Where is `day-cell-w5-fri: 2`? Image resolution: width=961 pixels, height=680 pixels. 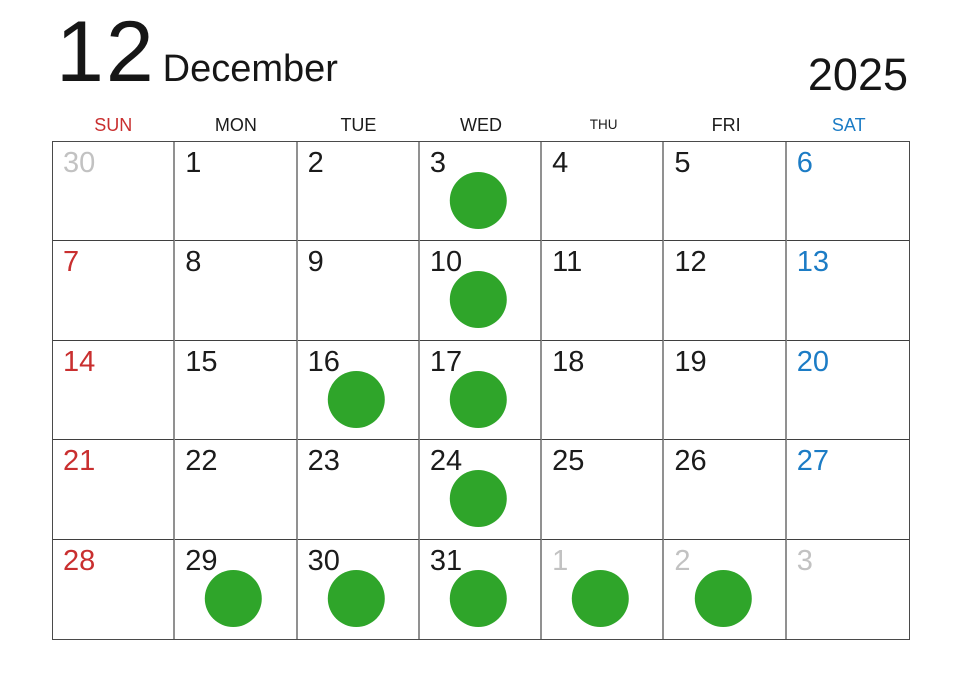
day-cell-w5-fri: 2 is located at coordinates (725, 589).